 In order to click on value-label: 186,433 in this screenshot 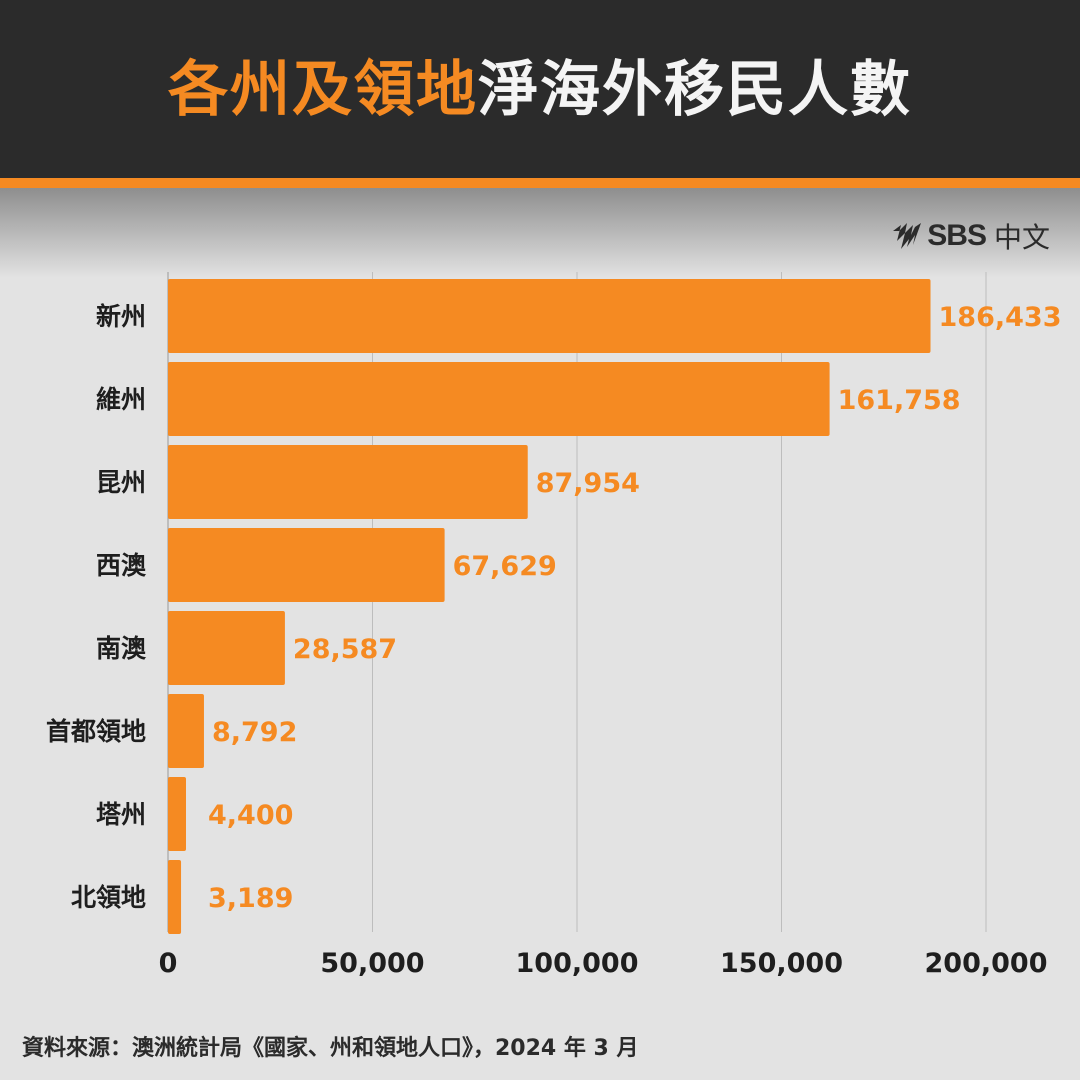, I will do `click(1000, 317)`.